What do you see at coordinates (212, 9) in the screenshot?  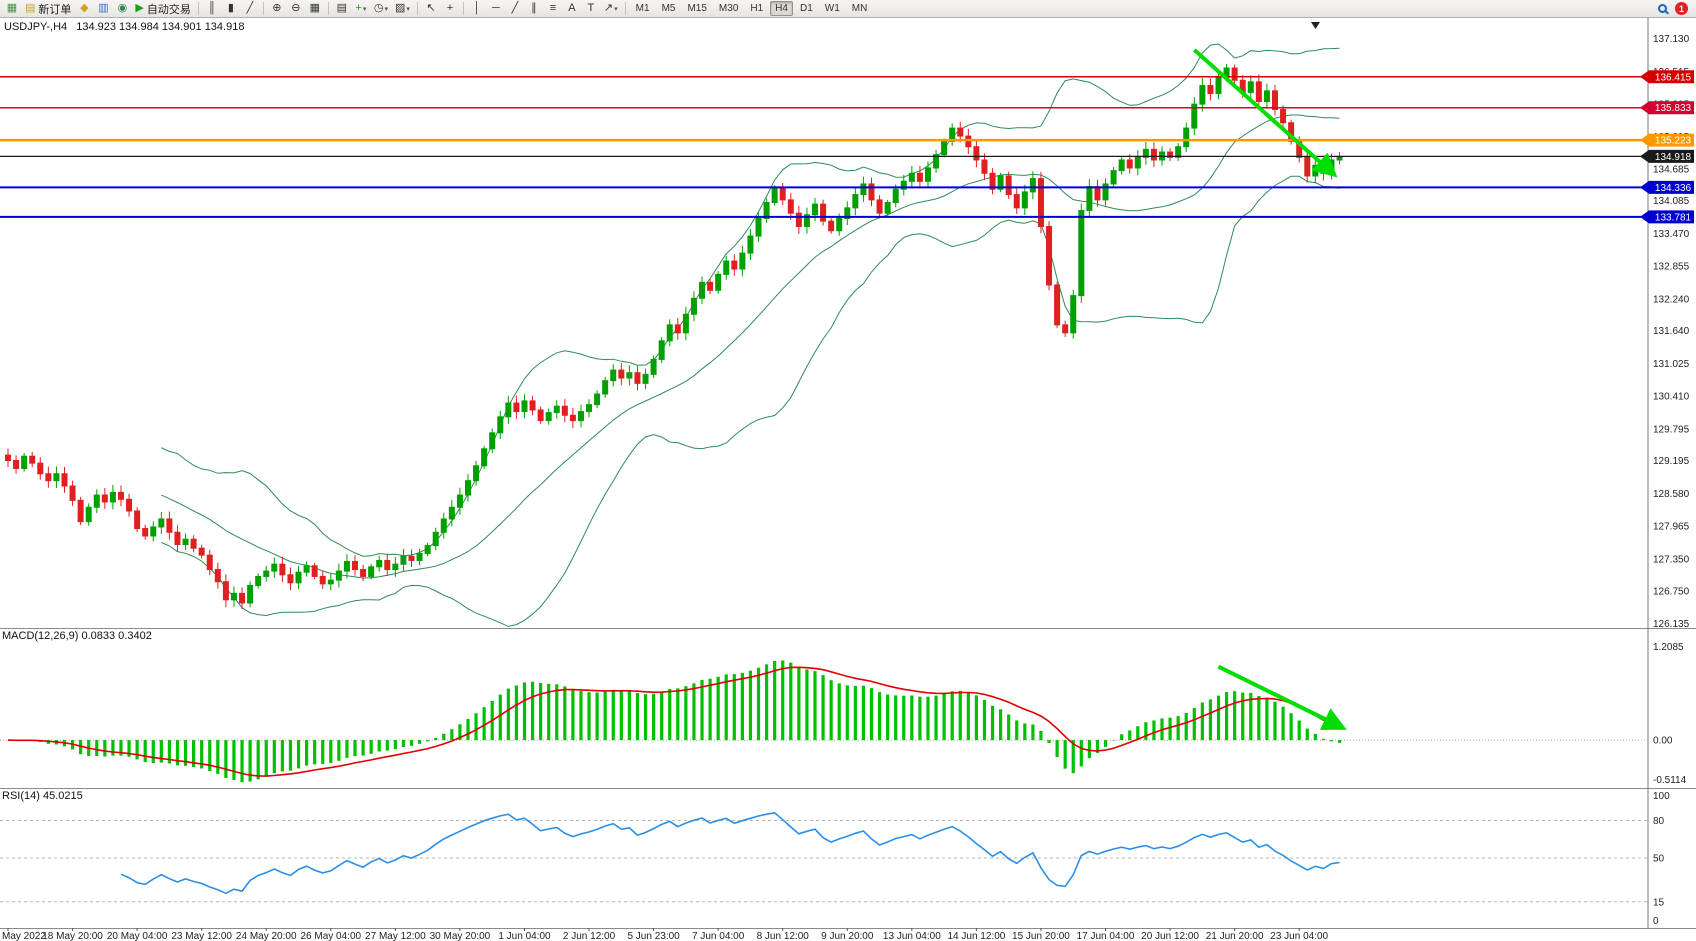 I see `bar-chart-icon: ║` at bounding box center [212, 9].